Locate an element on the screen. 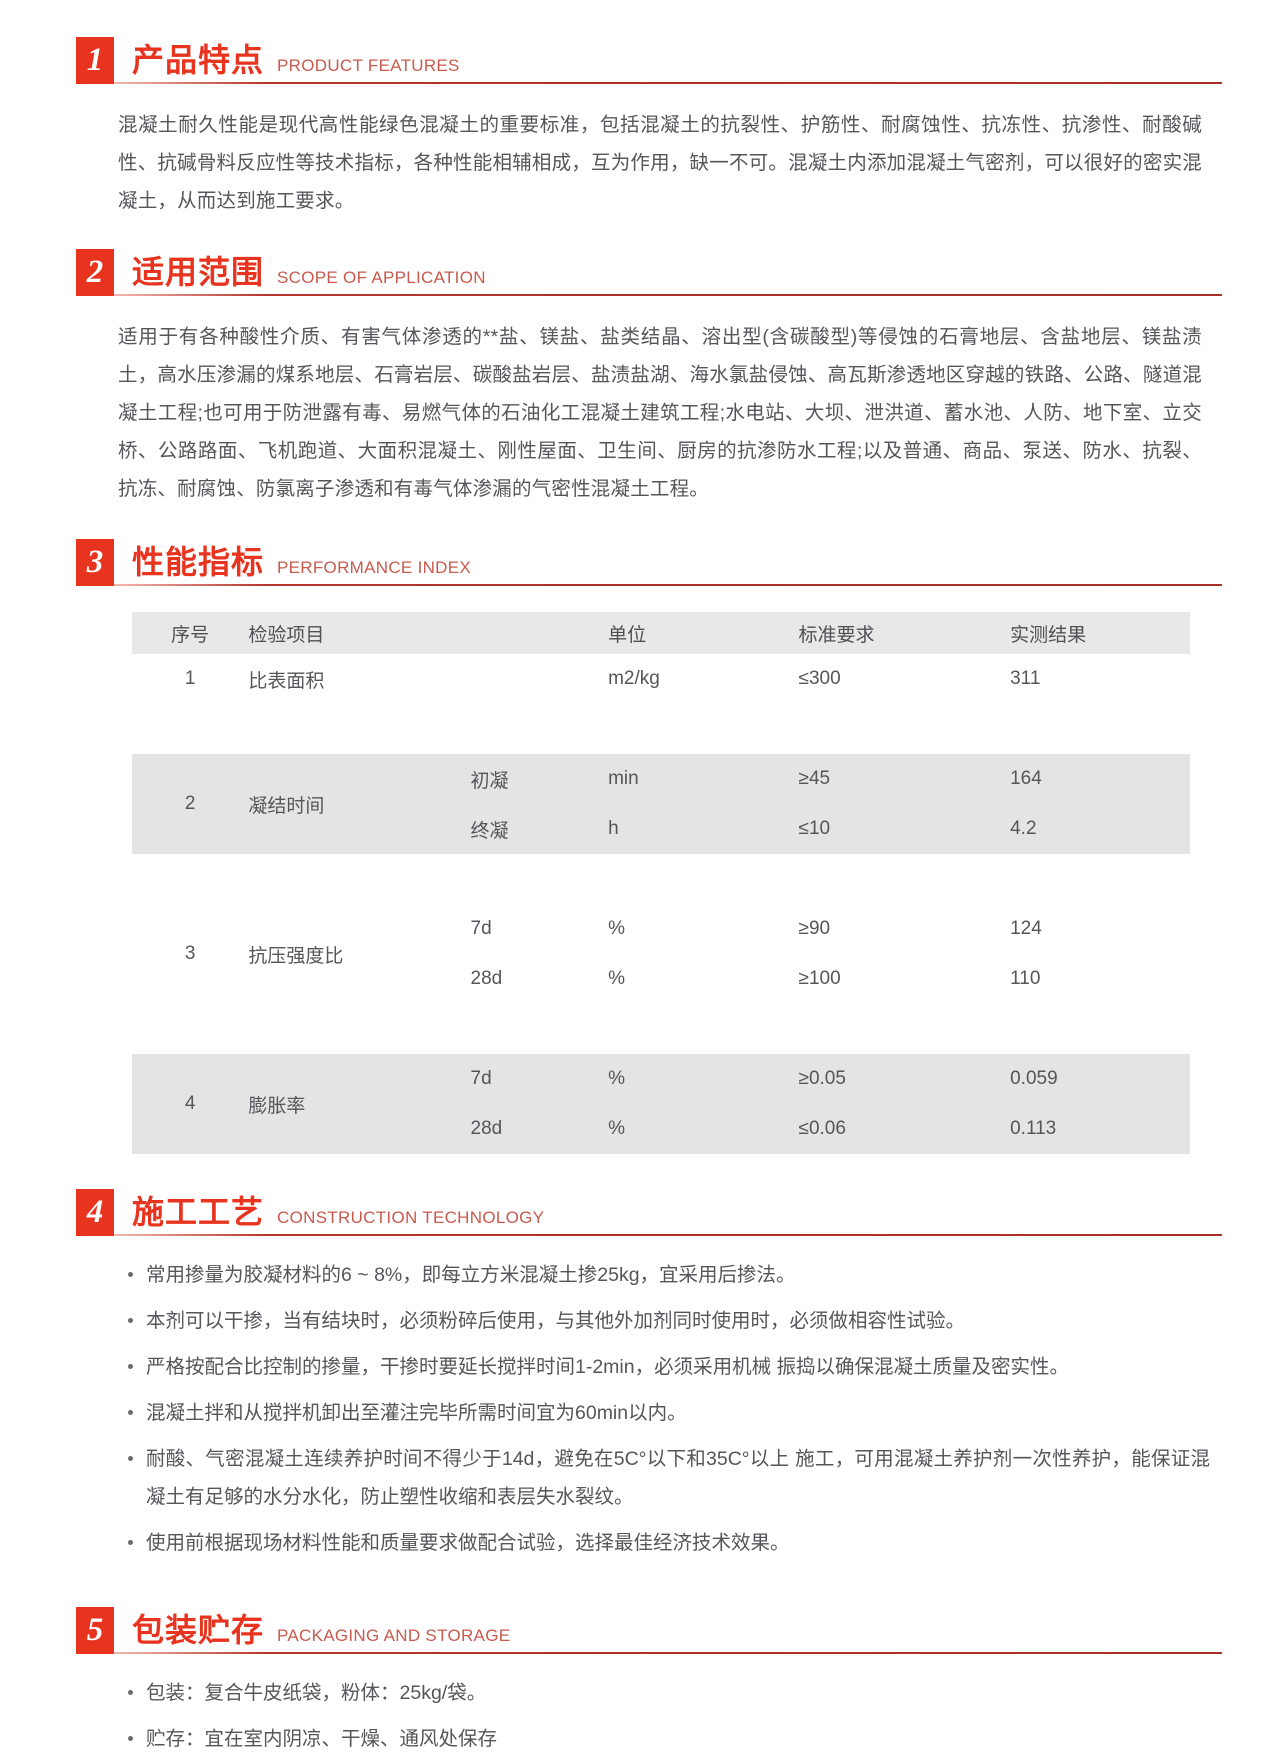  list-item: 使用前根据现场材料性能和质量要求做配合试验，选择最佳经济技术效果。 is located at coordinates (668, 1543).